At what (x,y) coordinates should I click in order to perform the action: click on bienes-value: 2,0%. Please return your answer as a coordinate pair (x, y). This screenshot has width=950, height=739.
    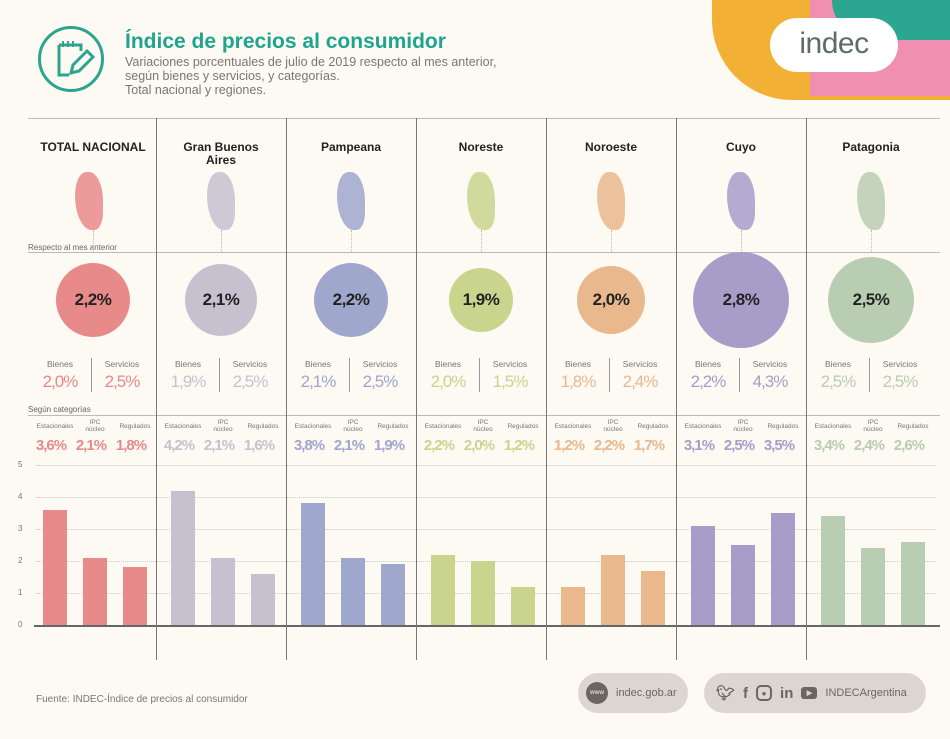
    Looking at the image, I should click on (60, 381).